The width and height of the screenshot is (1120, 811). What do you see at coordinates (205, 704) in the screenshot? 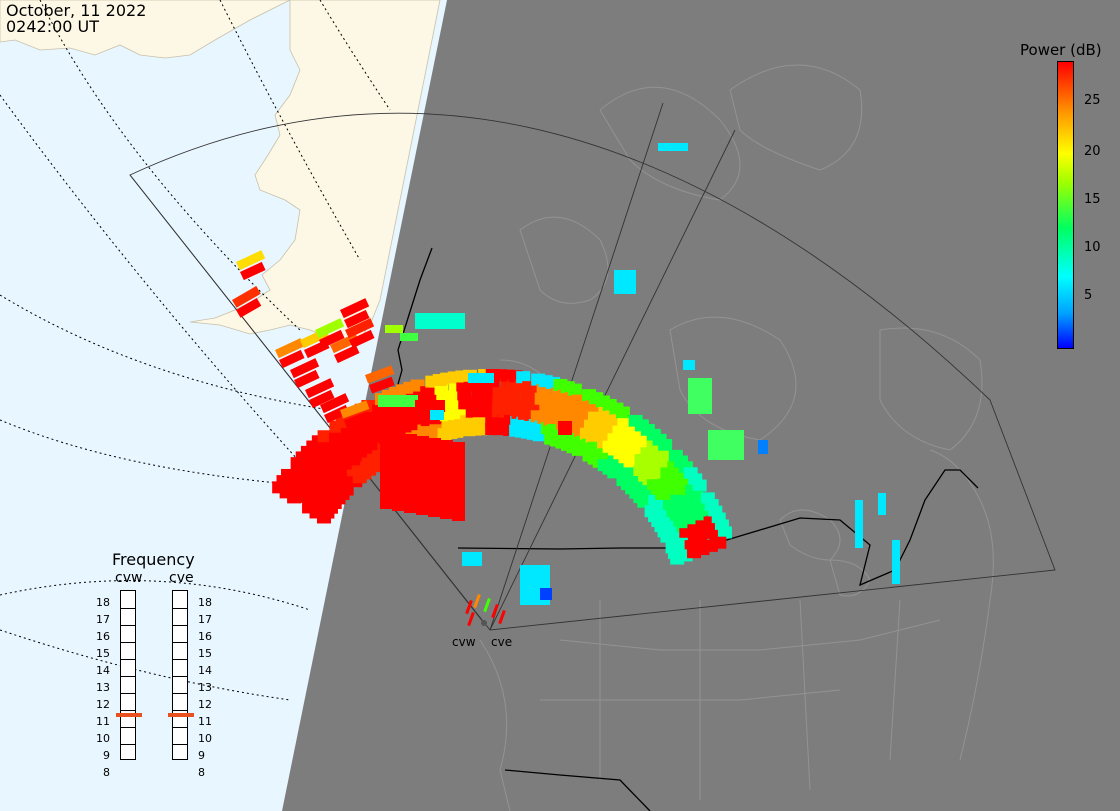
I see `frequency-label: 12` at bounding box center [205, 704].